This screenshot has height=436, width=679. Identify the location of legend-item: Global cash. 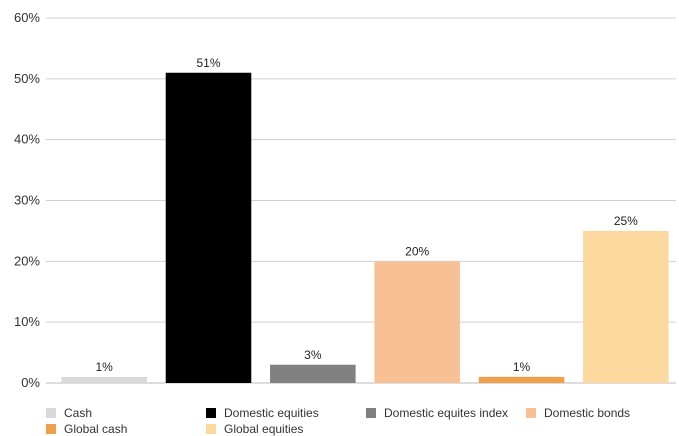
(86, 429).